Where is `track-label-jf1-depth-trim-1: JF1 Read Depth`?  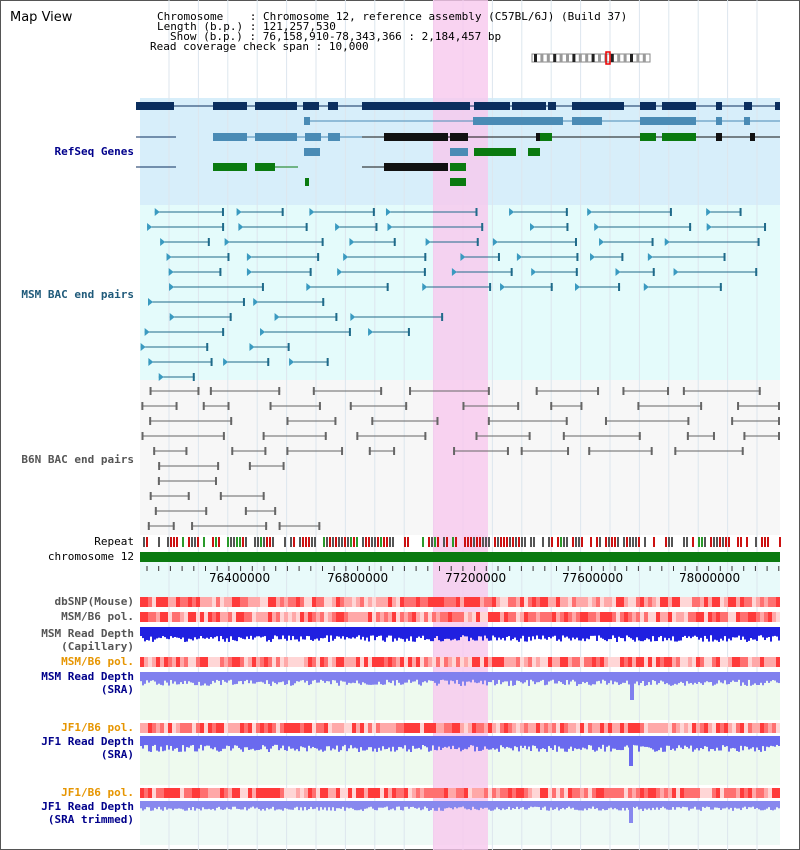 track-label-jf1-depth-trim-1: JF1 Read Depth is located at coordinates (87, 806).